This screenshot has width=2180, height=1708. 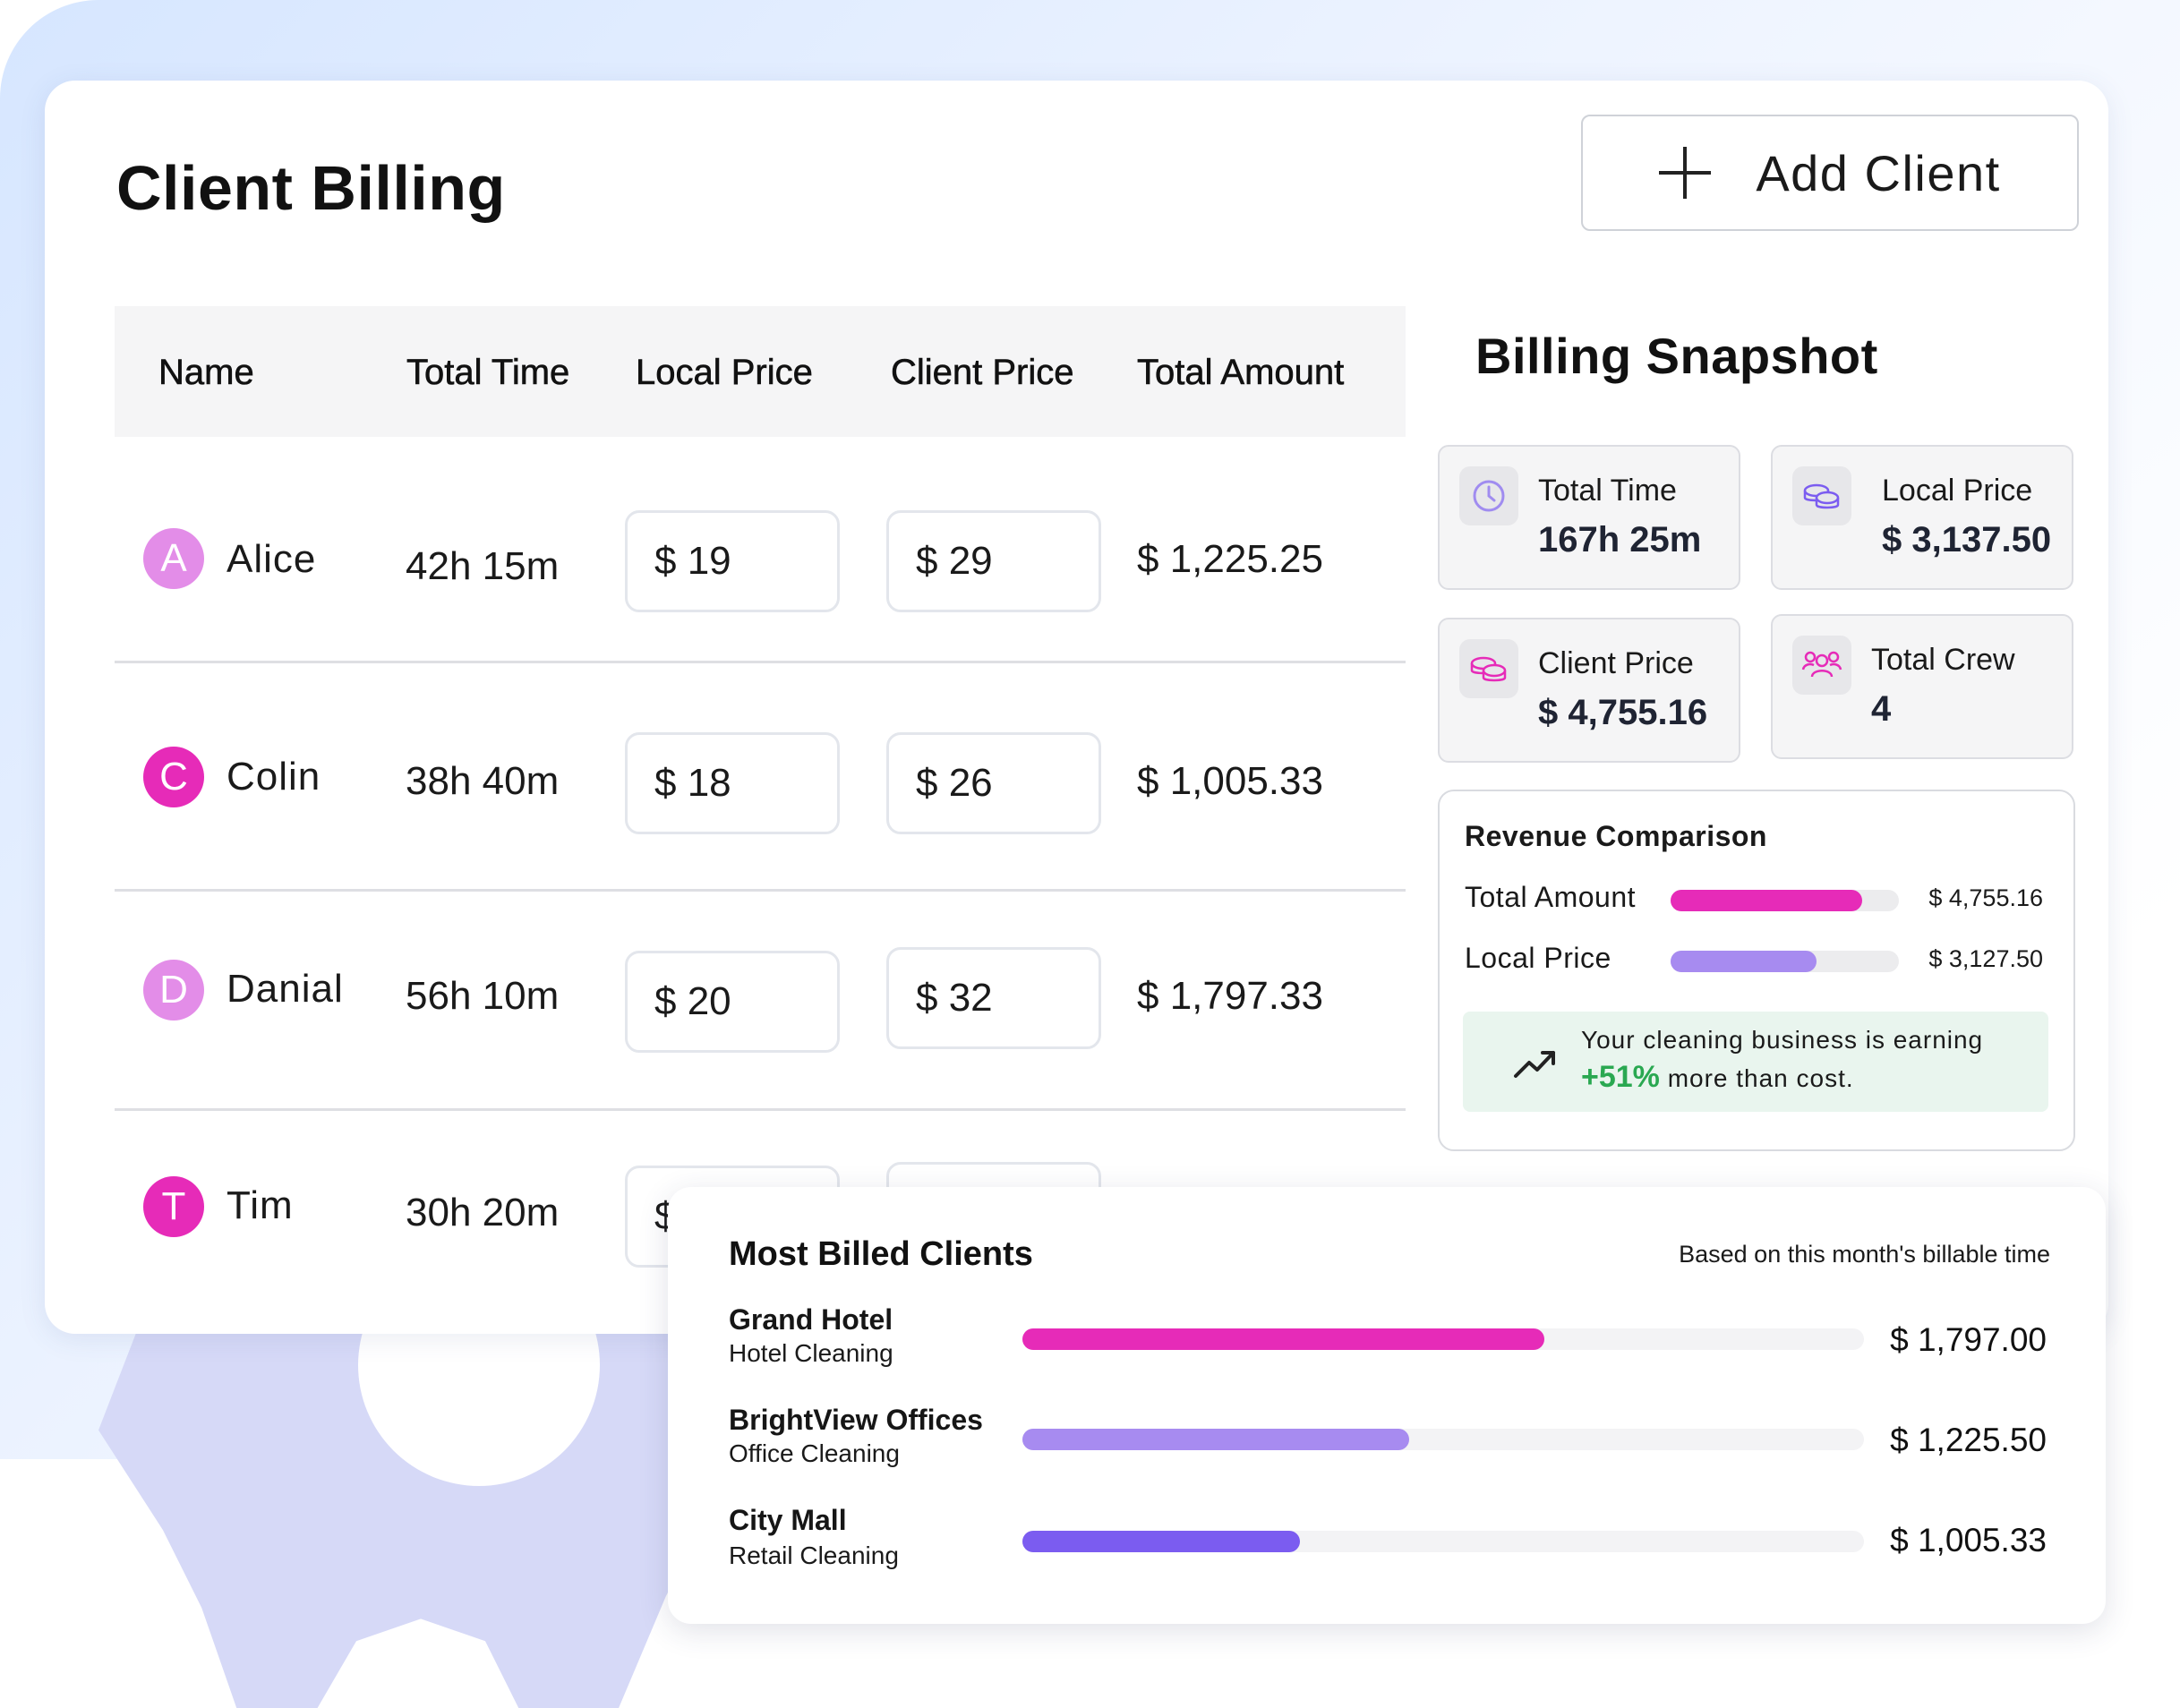 I want to click on total-time-cell: 42h 15m, so click(x=483, y=566).